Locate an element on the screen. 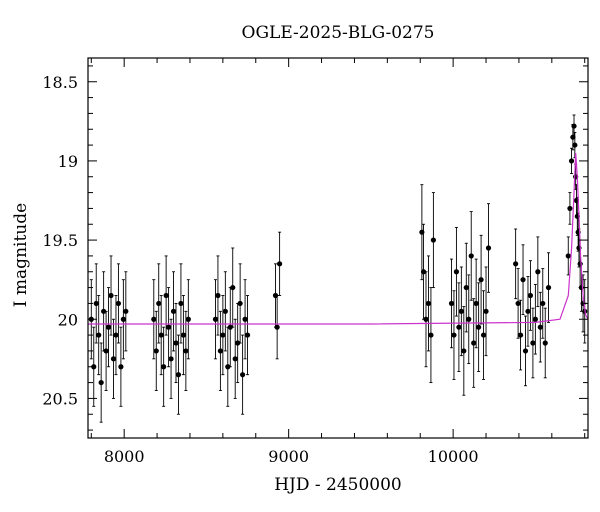  y-tick-label: 19.5 is located at coordinates (60, 240).